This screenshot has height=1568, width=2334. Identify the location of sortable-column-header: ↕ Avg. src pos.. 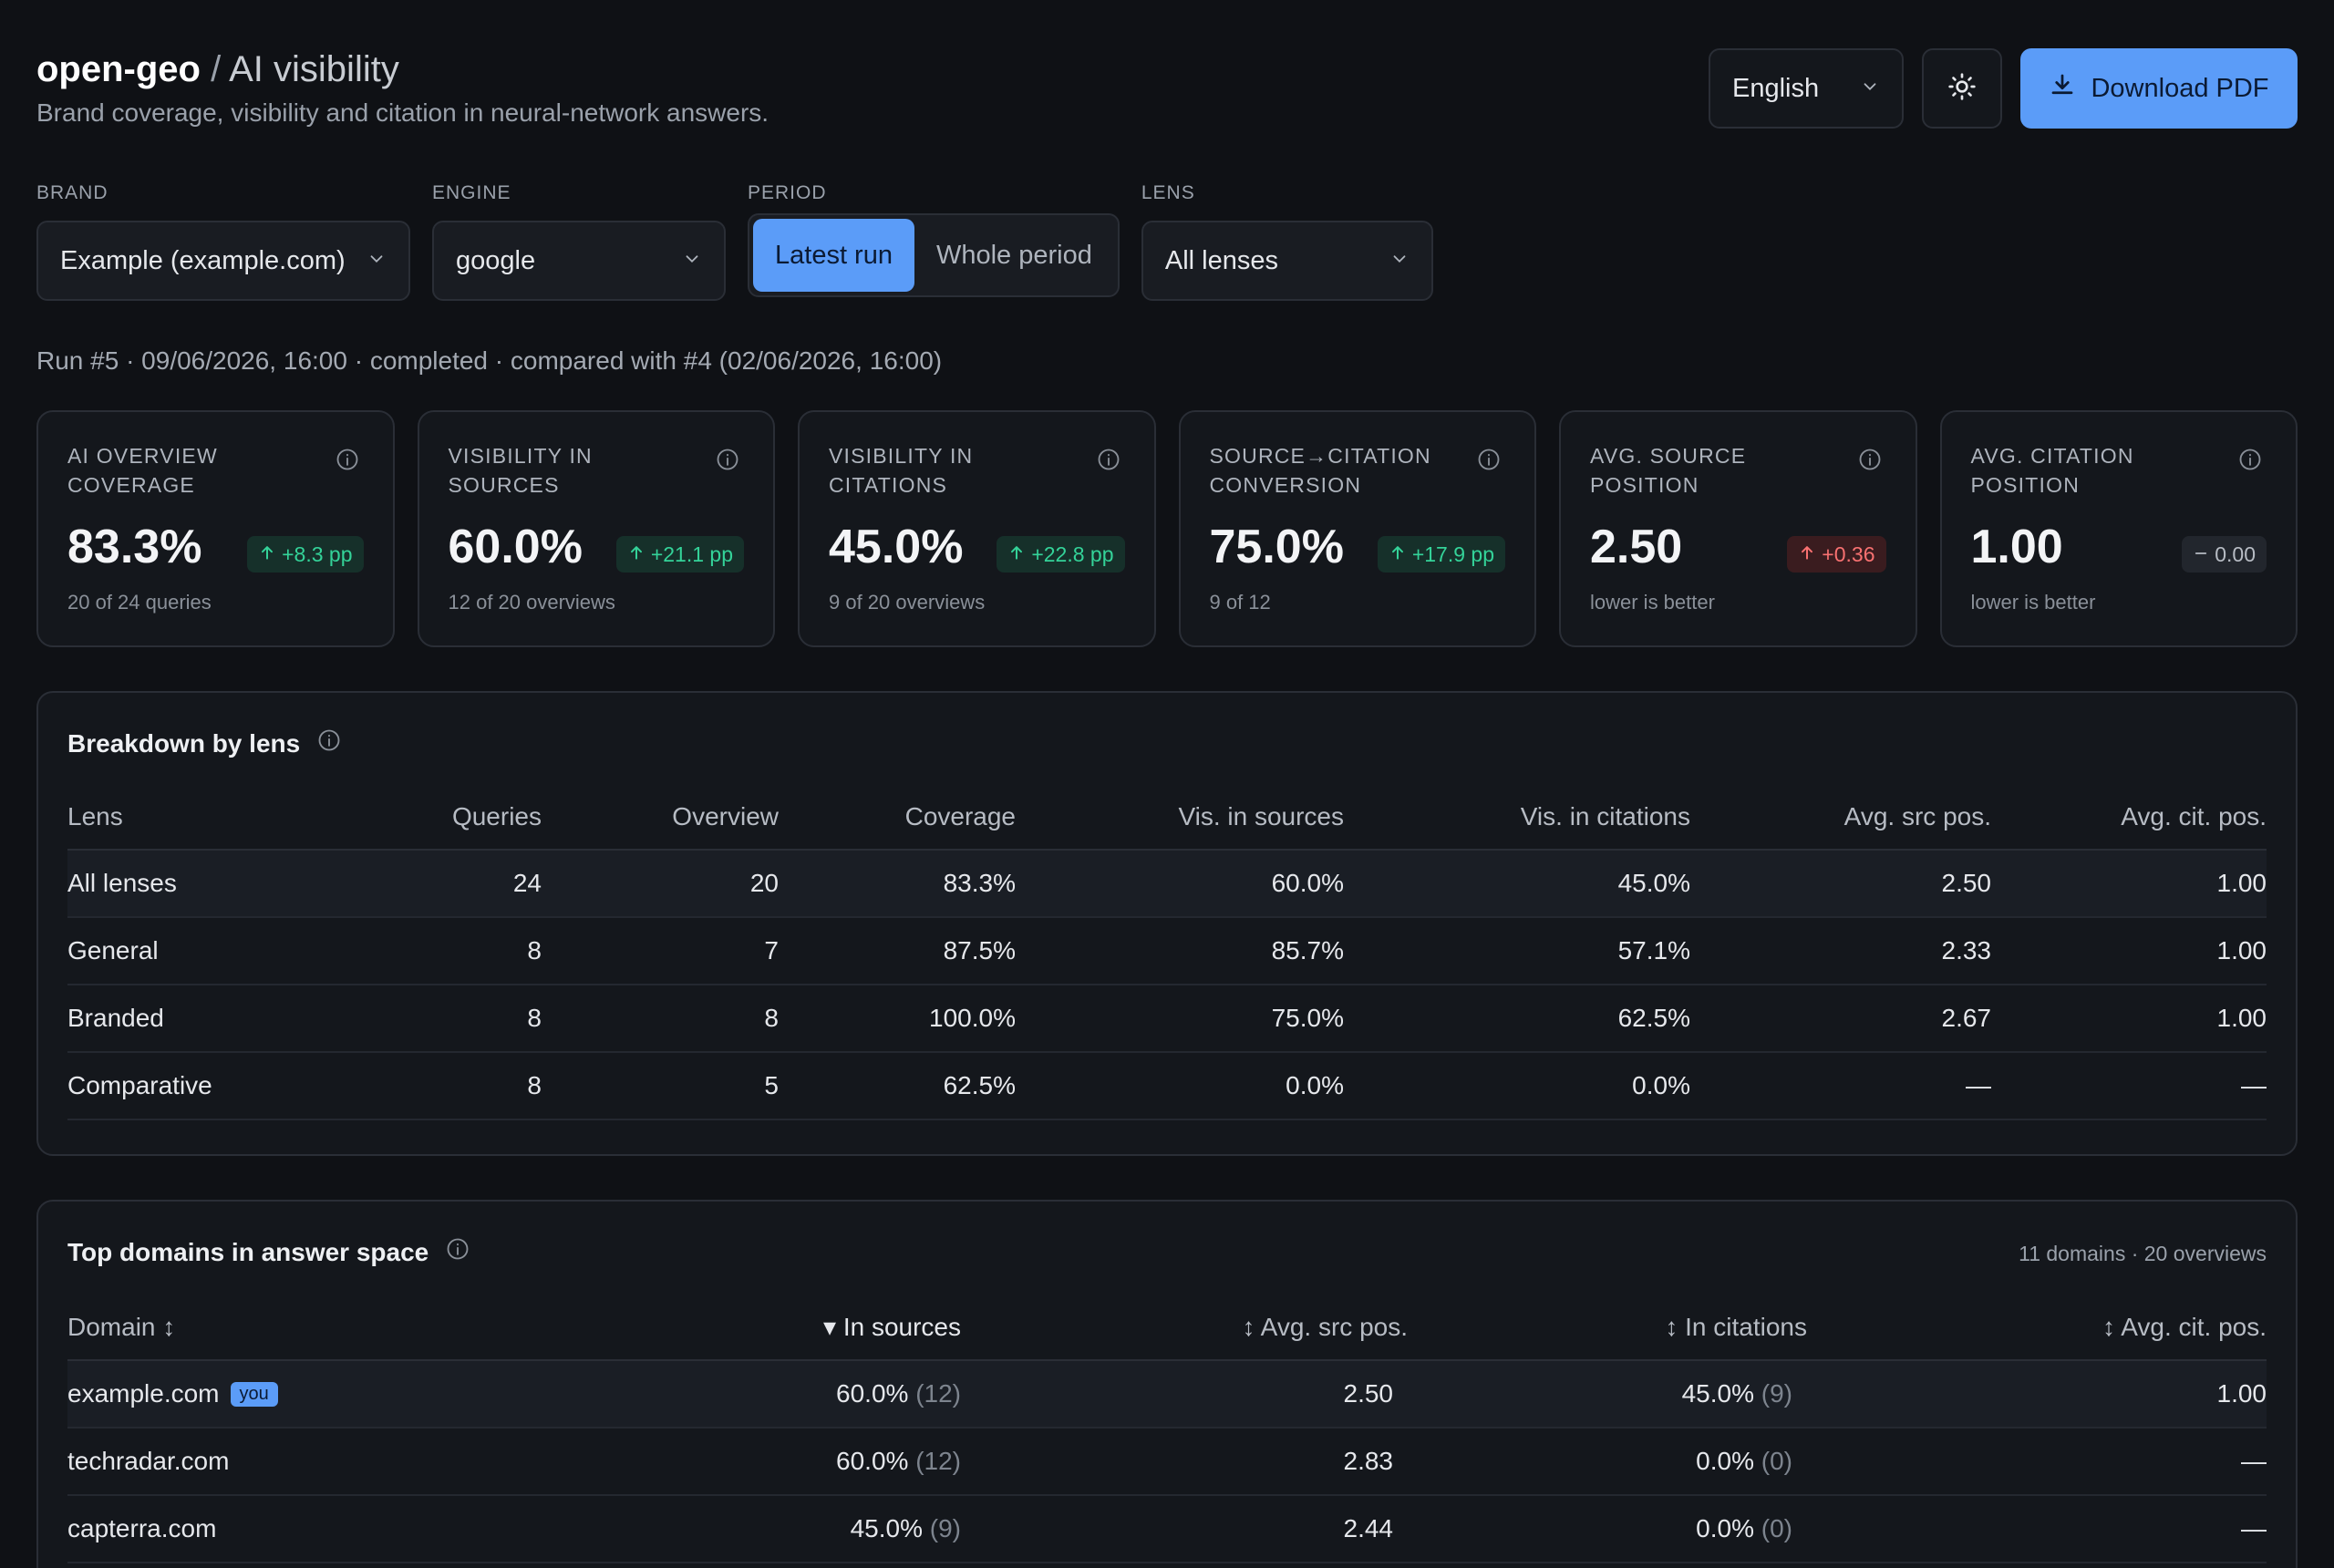
(1185, 1328).